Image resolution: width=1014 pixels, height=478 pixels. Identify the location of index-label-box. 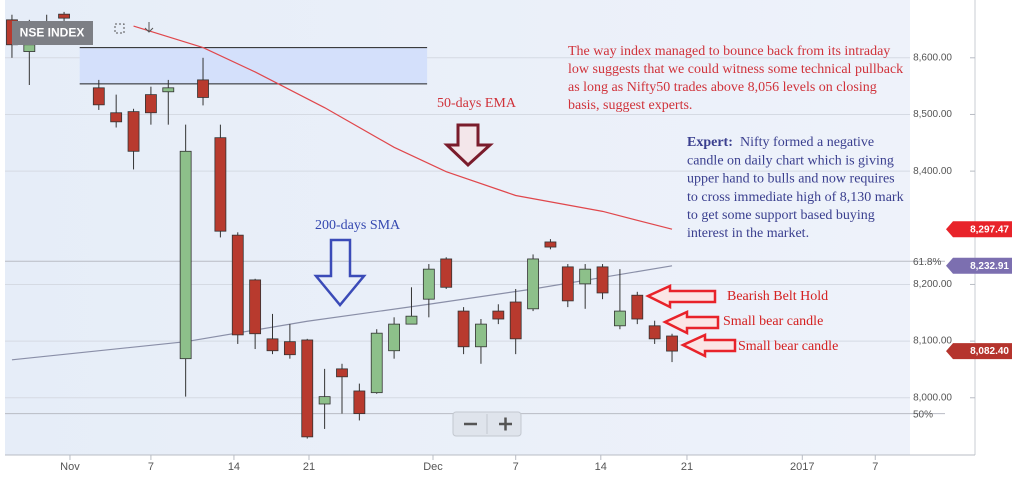
(52, 33).